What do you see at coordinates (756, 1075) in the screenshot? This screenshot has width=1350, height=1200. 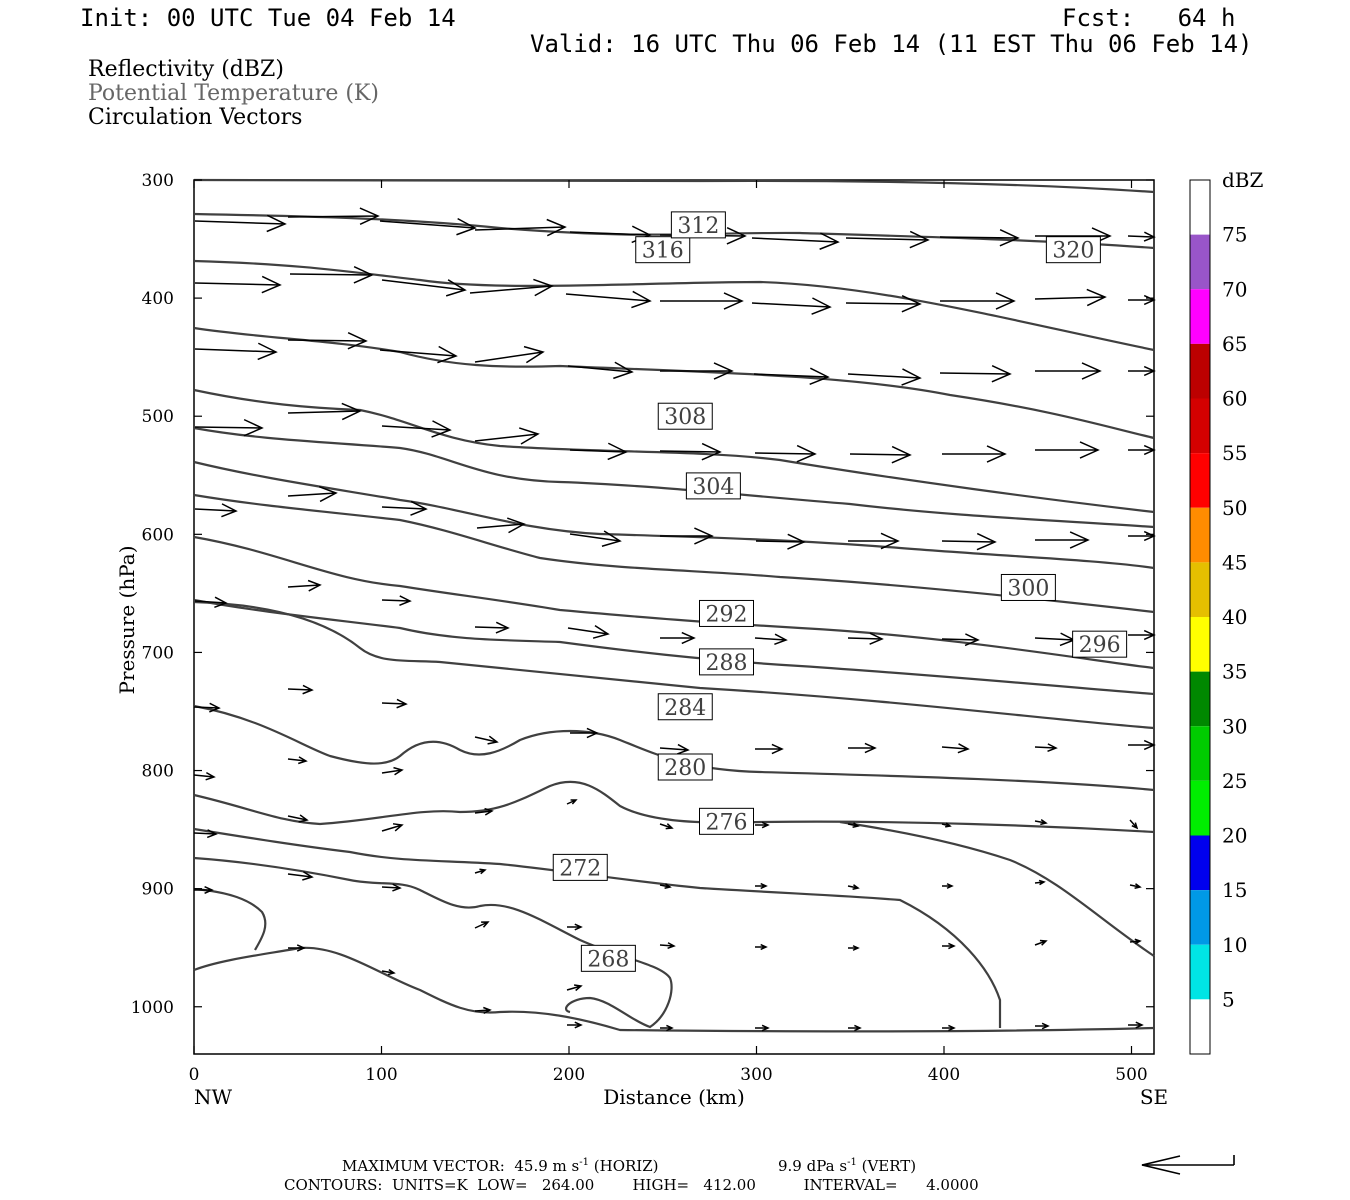 I see `x-tick-label: 300` at bounding box center [756, 1075].